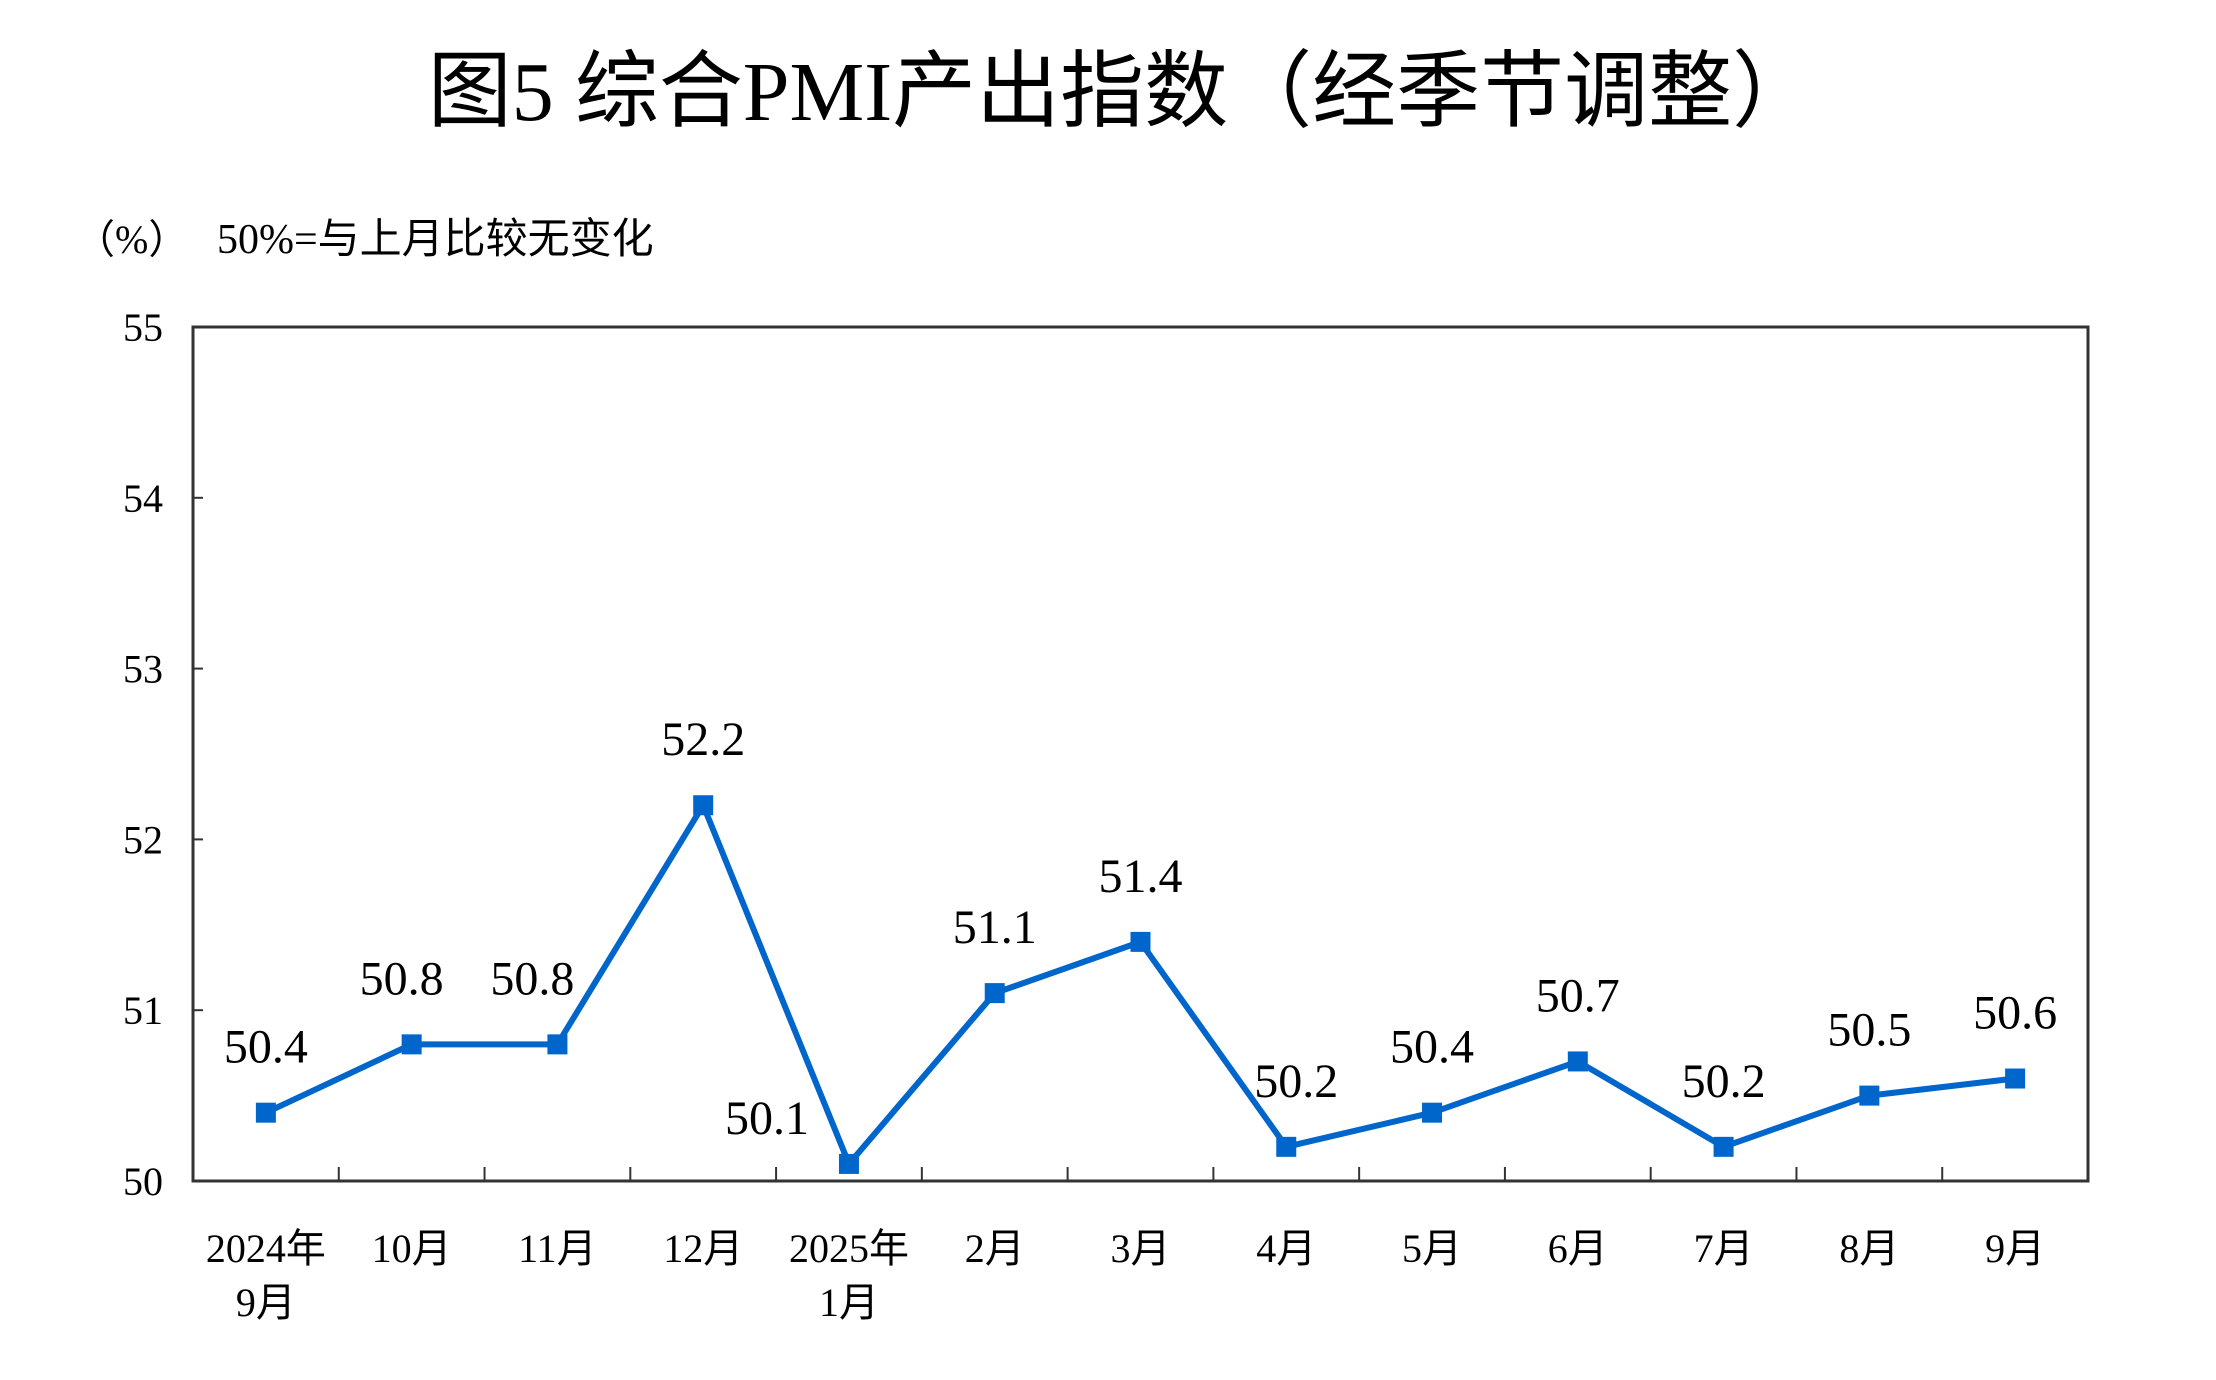 This screenshot has width=2216, height=1380. What do you see at coordinates (1286, 1248) in the screenshot?
I see `x-tick-label: 4月` at bounding box center [1286, 1248].